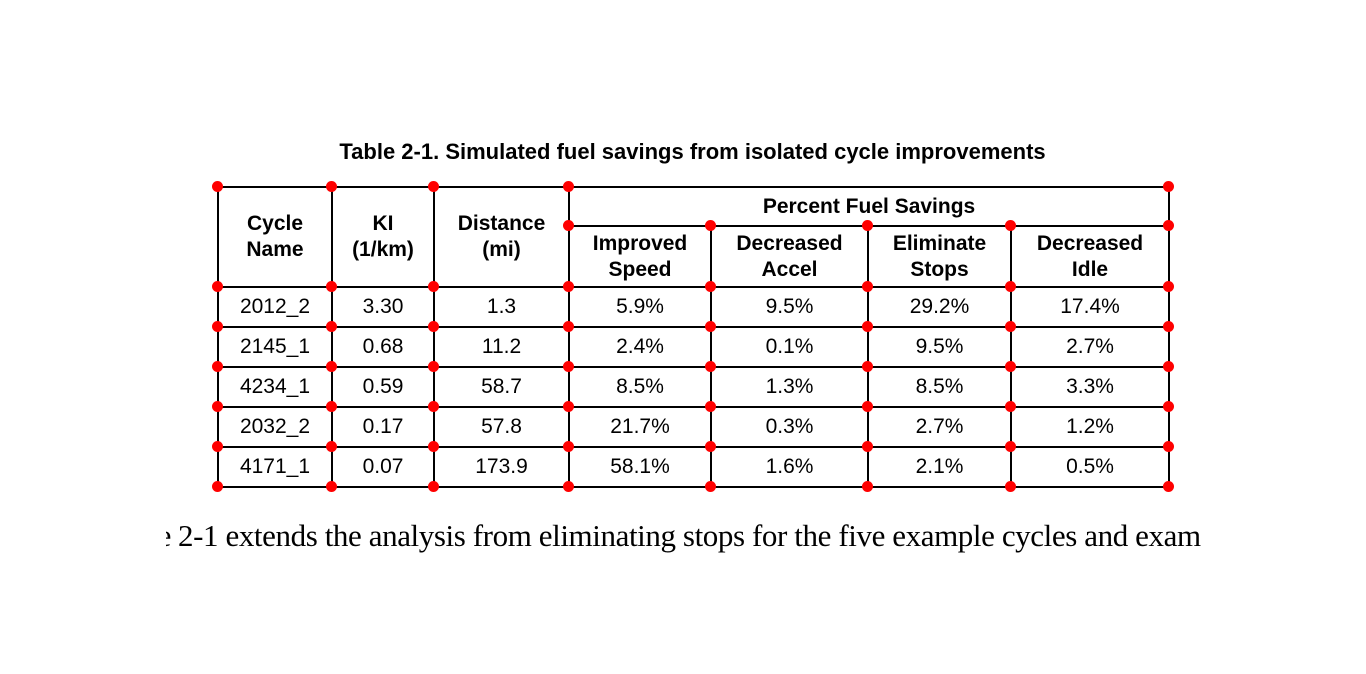 This screenshot has height=674, width=1366. What do you see at coordinates (501, 307) in the screenshot?
I see `cell-distance: 1.3` at bounding box center [501, 307].